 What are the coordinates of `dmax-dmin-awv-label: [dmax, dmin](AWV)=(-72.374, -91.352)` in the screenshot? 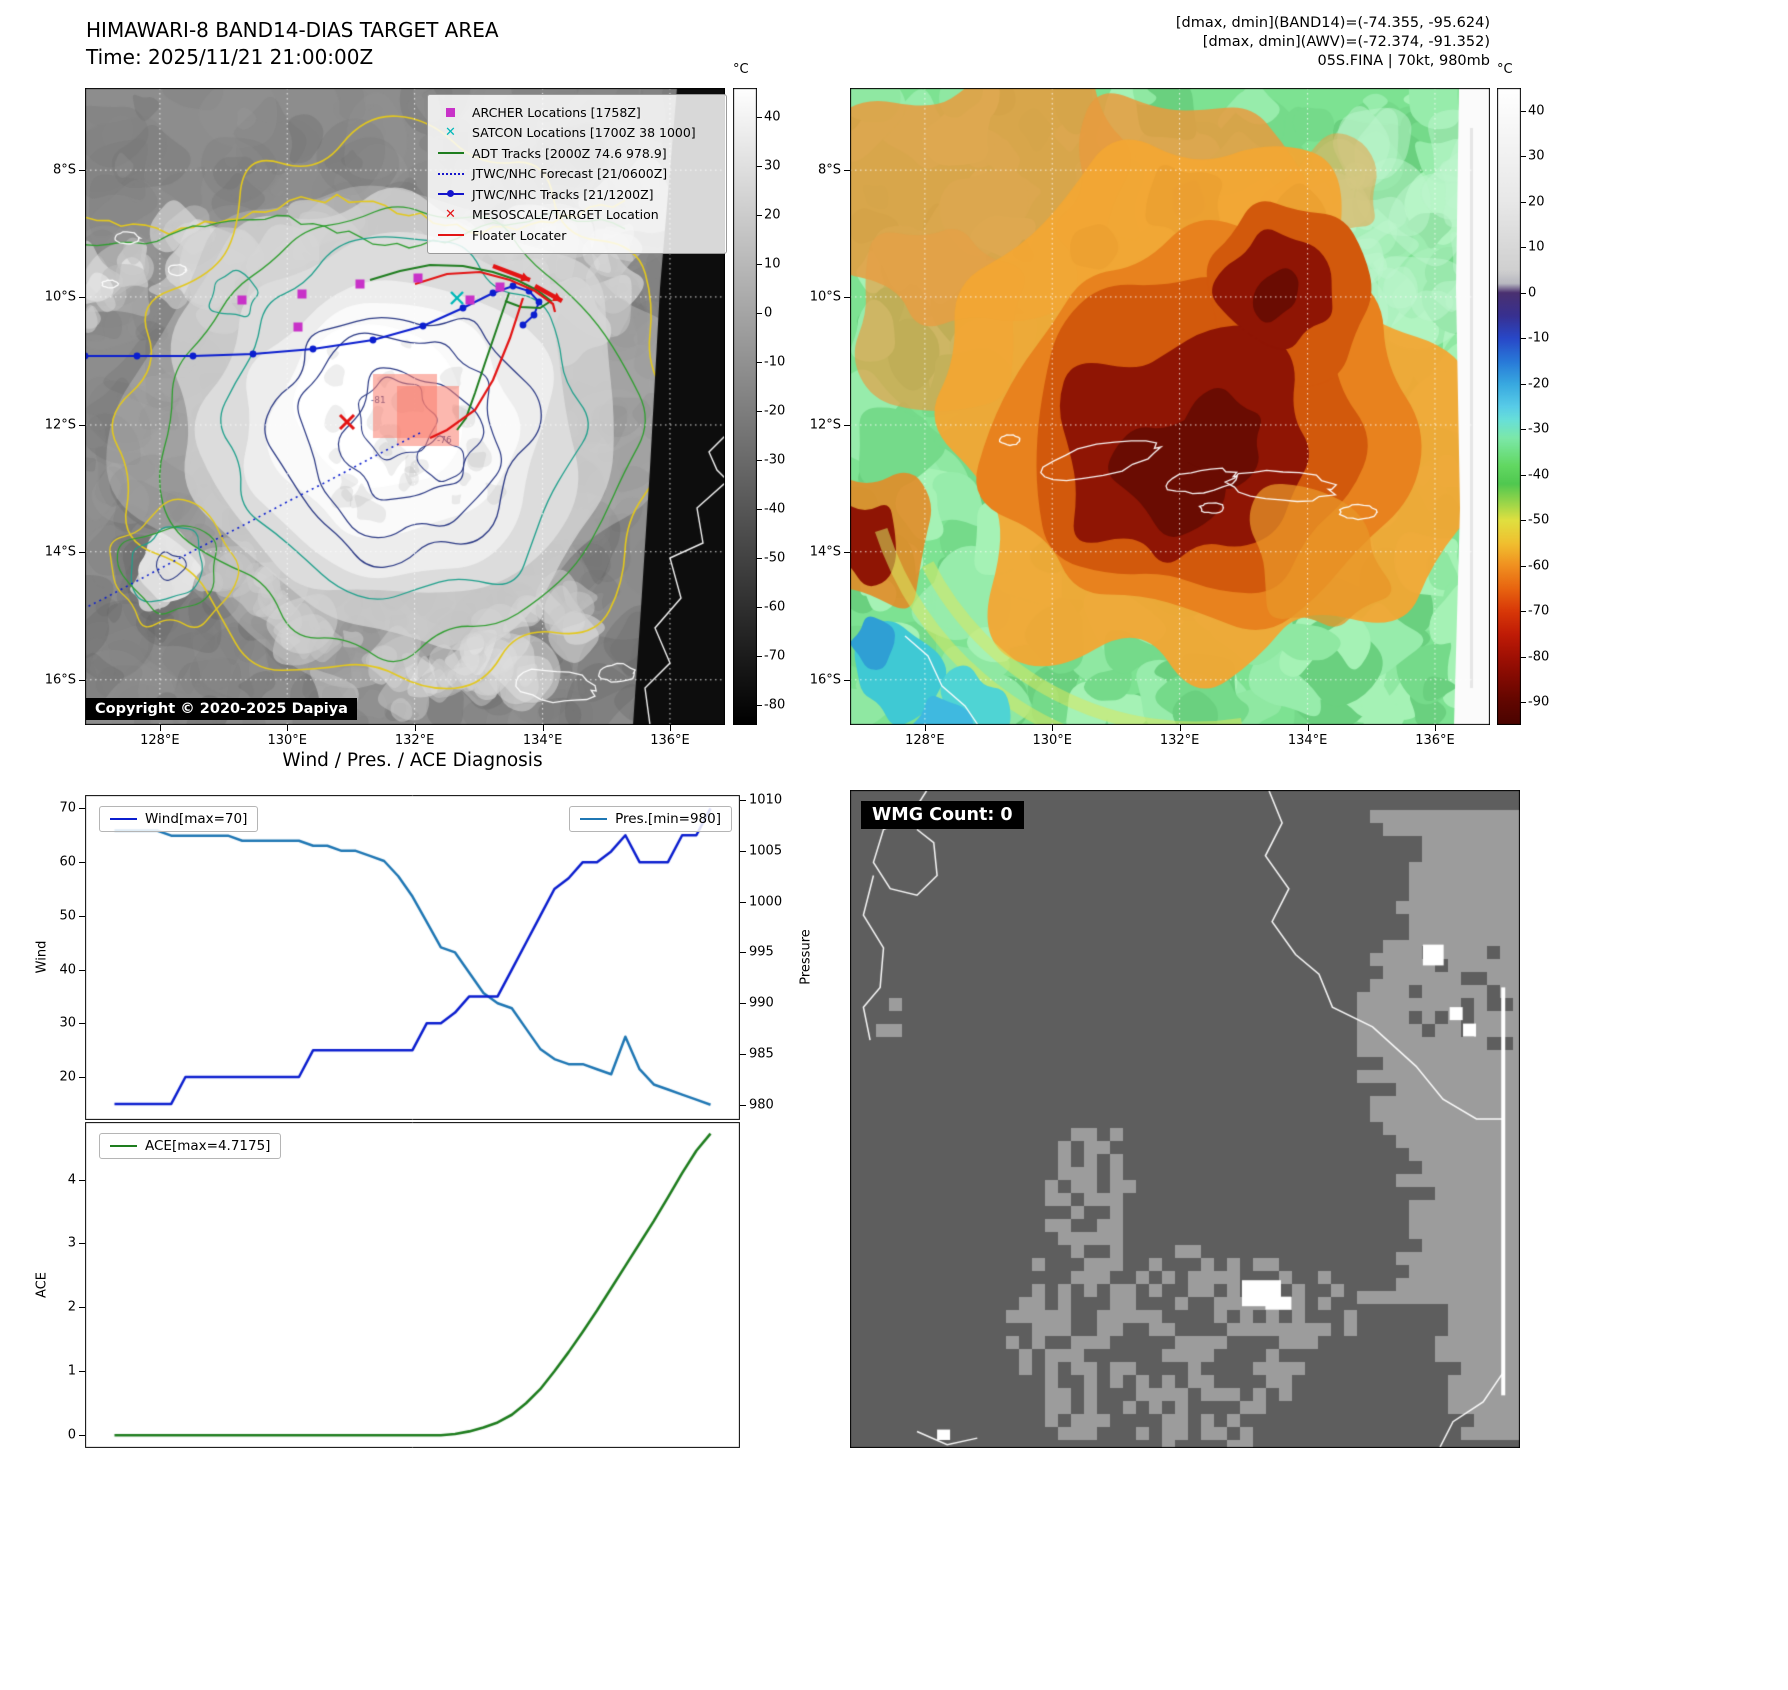 It's located at (1346, 42).